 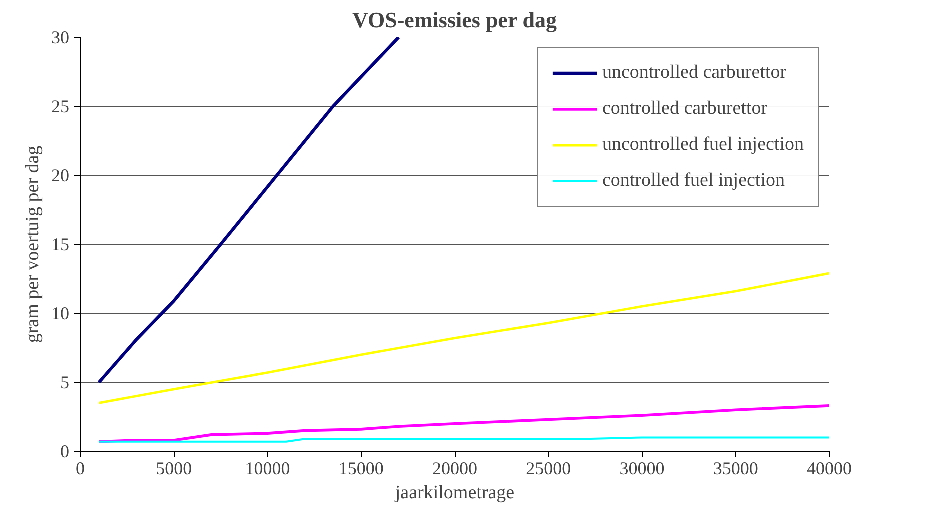 What do you see at coordinates (455, 468) in the screenshot?
I see `x-tick-label: 20000` at bounding box center [455, 468].